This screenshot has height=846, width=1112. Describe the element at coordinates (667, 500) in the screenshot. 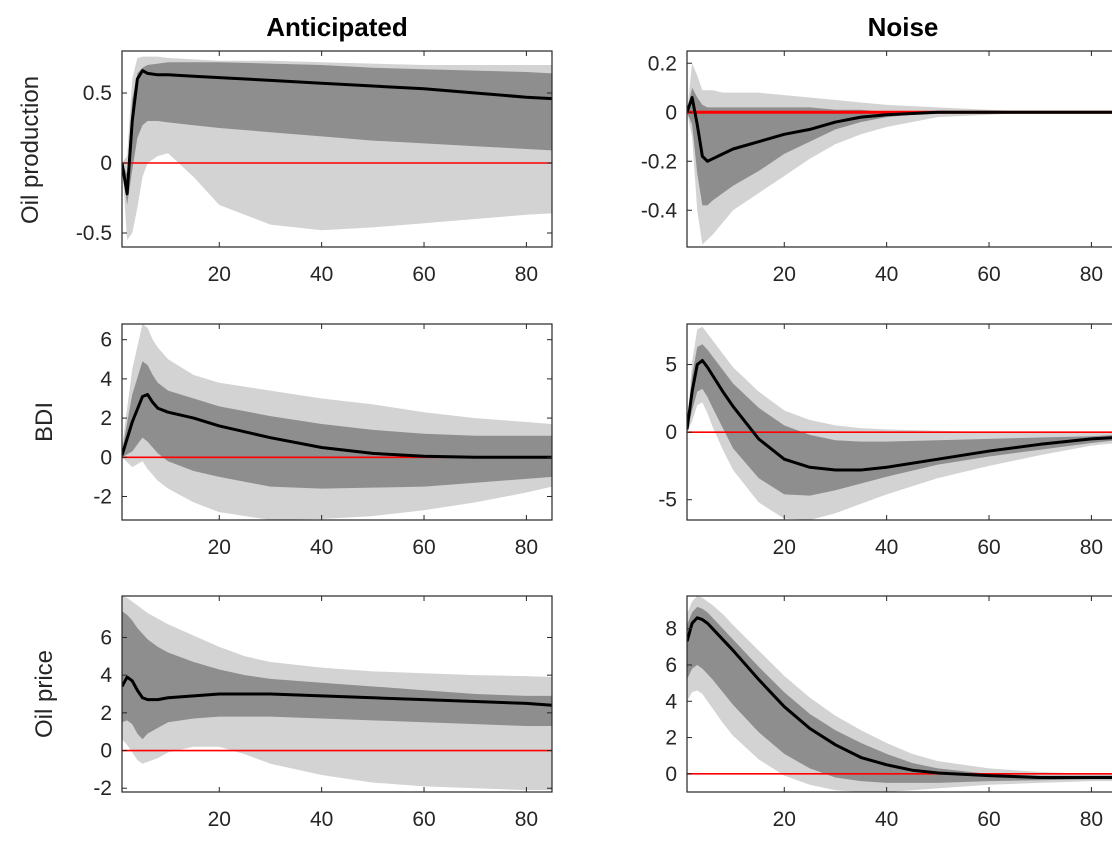

I see `ytick-label-noise-bdi-0: -5` at that location.